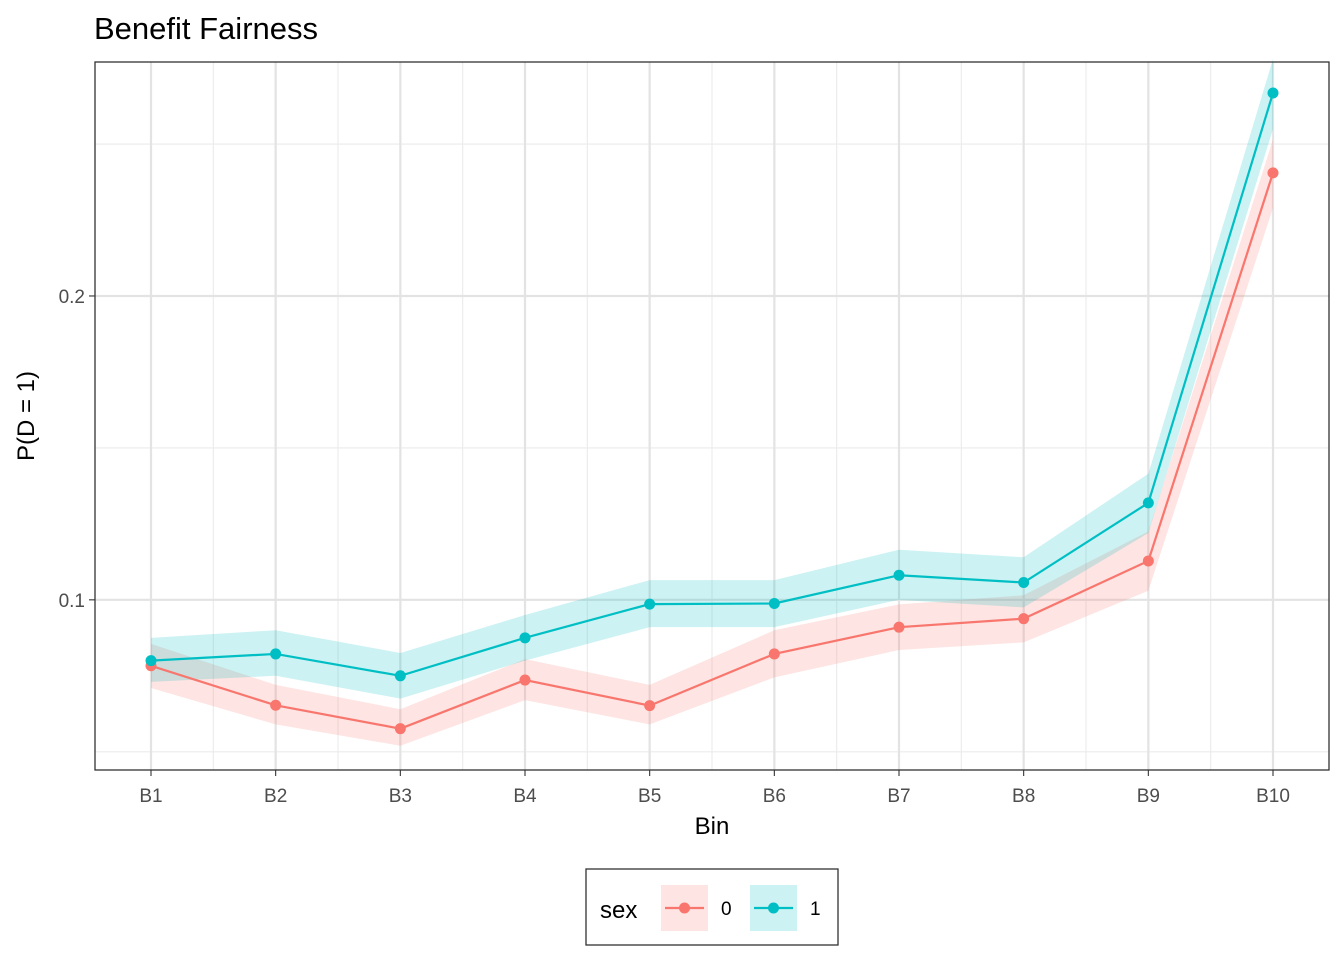 The height and width of the screenshot is (960, 1344). I want to click on x-tick-label: B10, so click(1273, 796).